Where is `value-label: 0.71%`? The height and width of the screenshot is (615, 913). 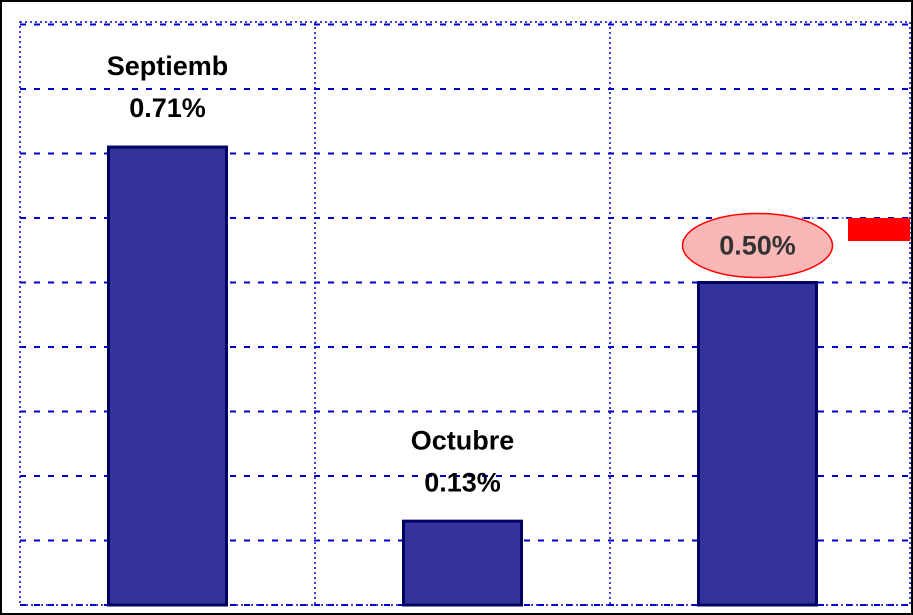
value-label: 0.71% is located at coordinates (167, 108).